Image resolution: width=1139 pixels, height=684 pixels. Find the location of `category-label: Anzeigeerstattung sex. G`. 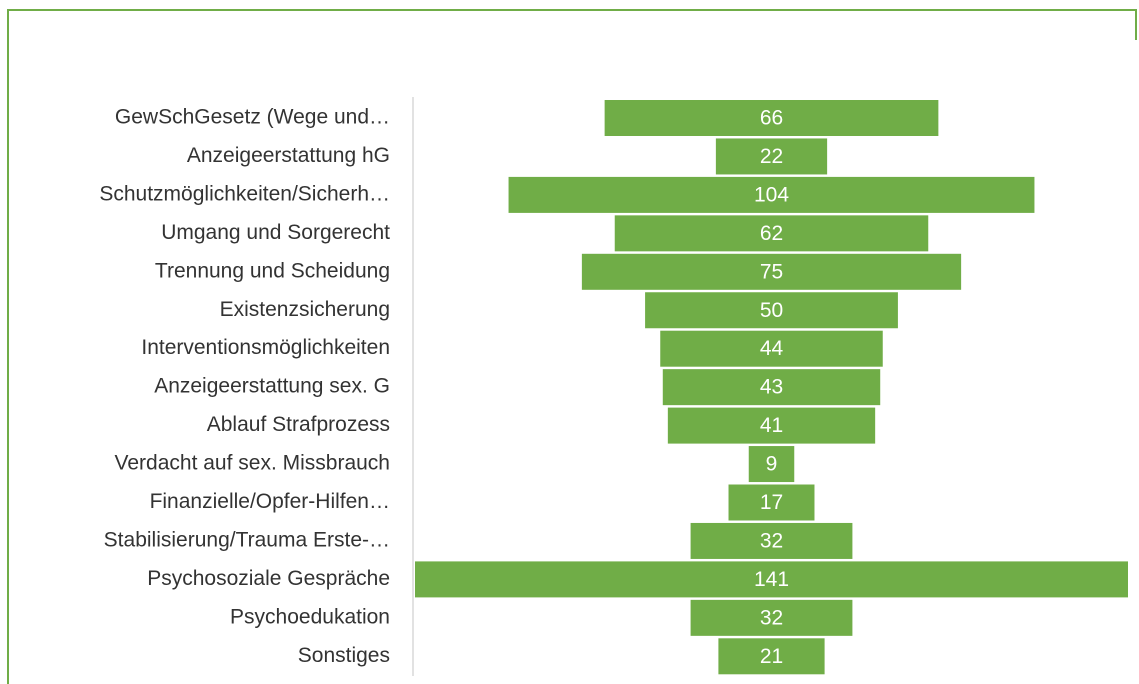

category-label: Anzeigeerstattung sex. G is located at coordinates (272, 386).